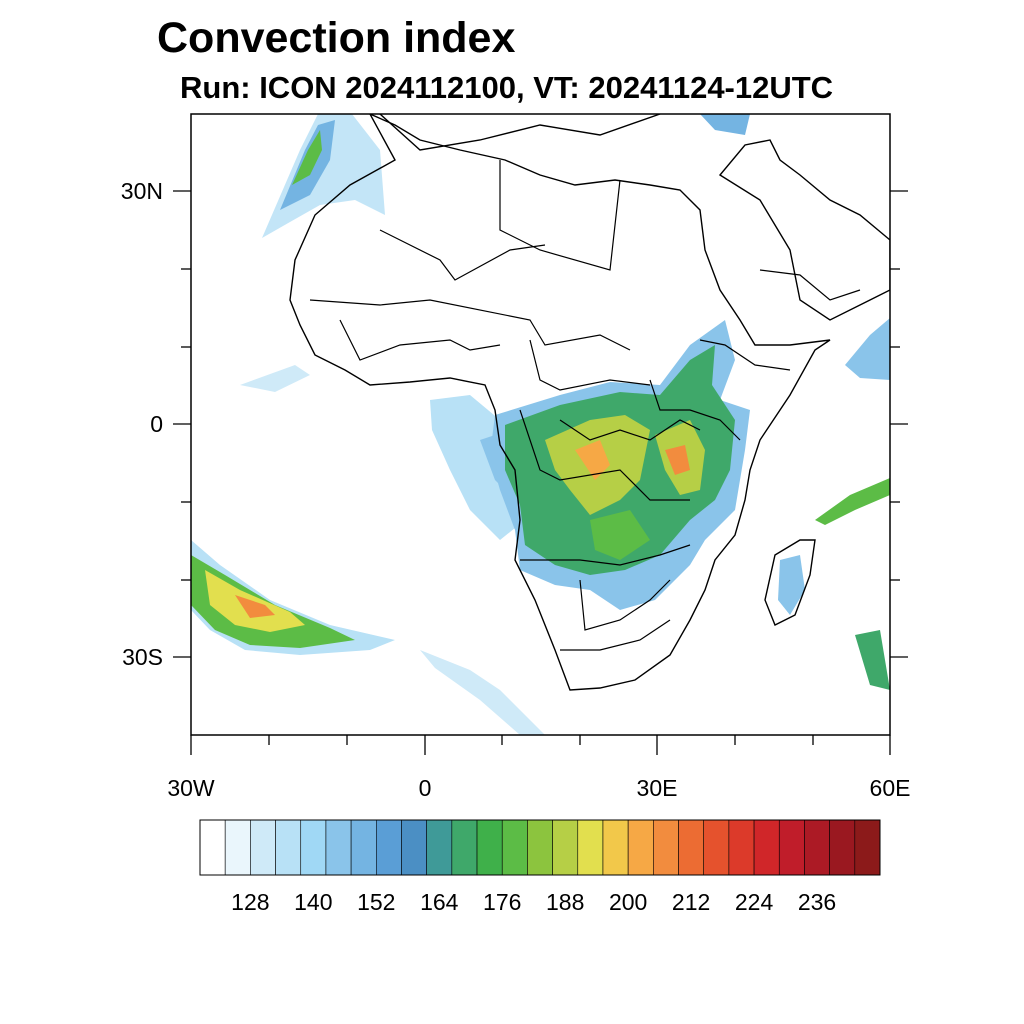 The height and width of the screenshot is (1024, 1024). I want to click on field-east-indian, so click(867, 349).